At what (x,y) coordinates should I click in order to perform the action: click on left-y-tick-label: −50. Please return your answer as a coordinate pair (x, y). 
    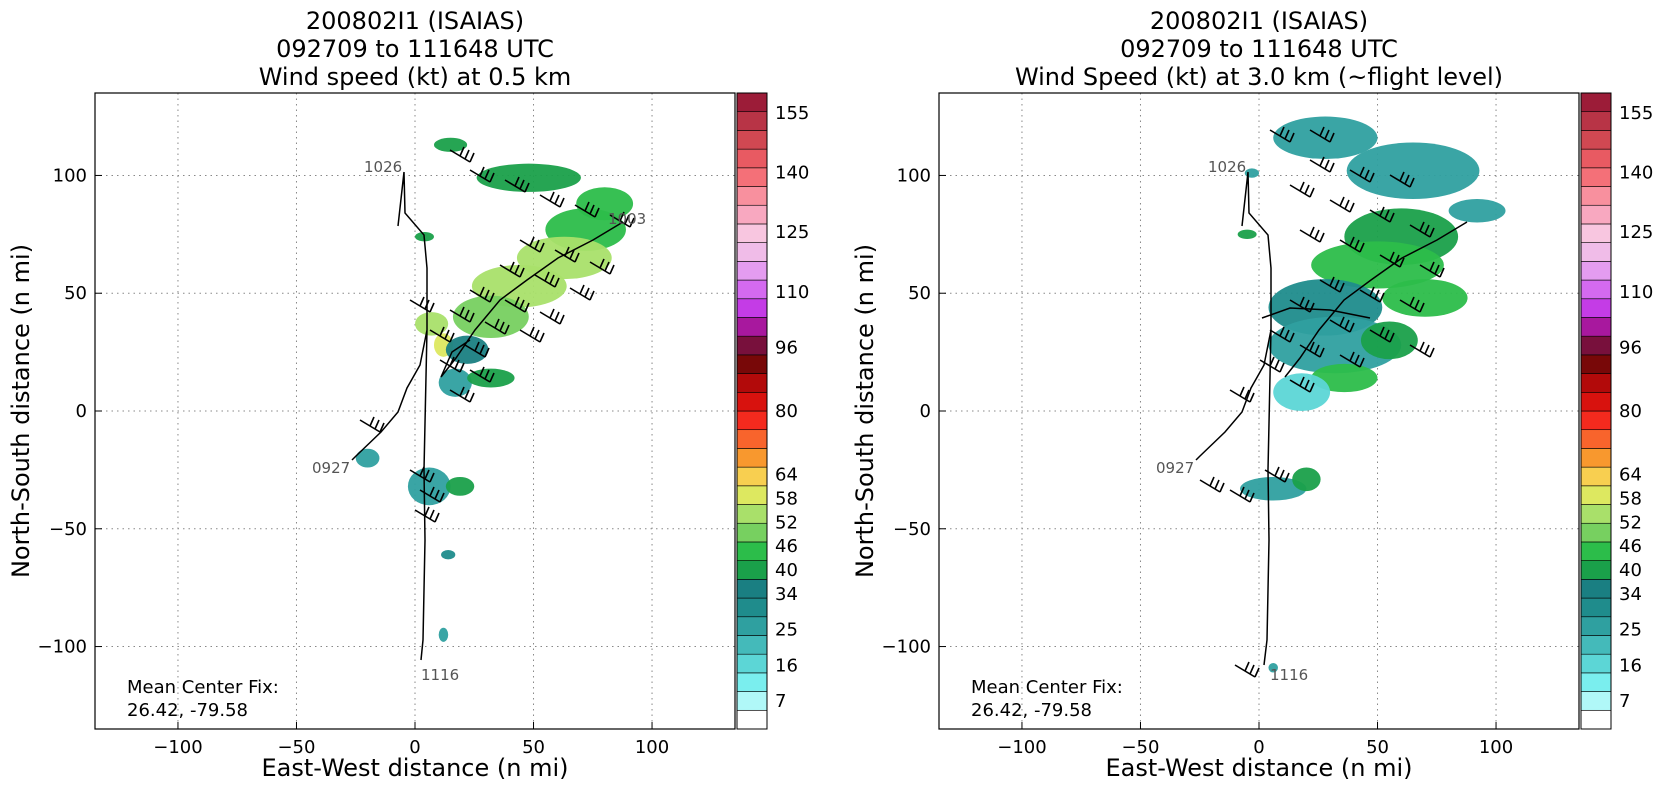
    Looking at the image, I should click on (68, 529).